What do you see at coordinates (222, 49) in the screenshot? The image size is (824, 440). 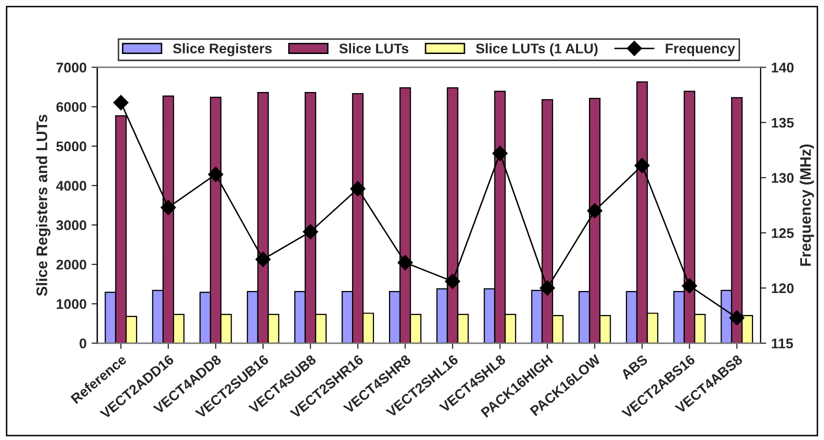 I see `legend-label: Slice Registers` at bounding box center [222, 49].